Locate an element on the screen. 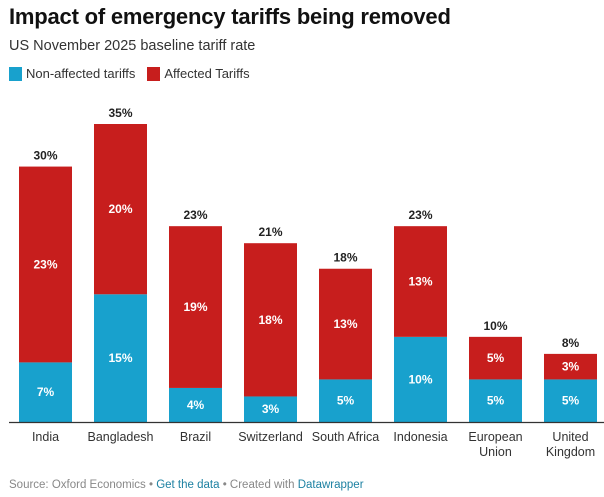 This screenshot has width=604, height=497. datawrapper-link: Datawrapper is located at coordinates (330, 485).